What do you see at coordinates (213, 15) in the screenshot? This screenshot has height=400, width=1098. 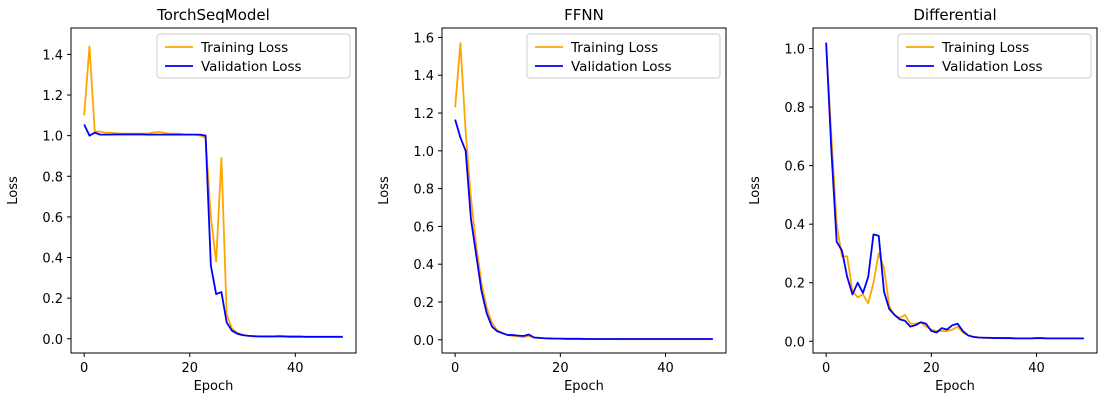 I see `chart-title: TorchSeqModel` at bounding box center [213, 15].